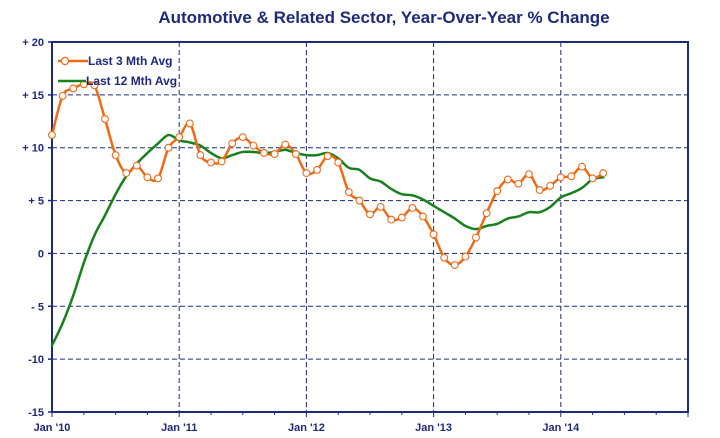  I want to click on legend: Last 3 Mth Avg Last 12 Mth Avg, so click(117, 71).